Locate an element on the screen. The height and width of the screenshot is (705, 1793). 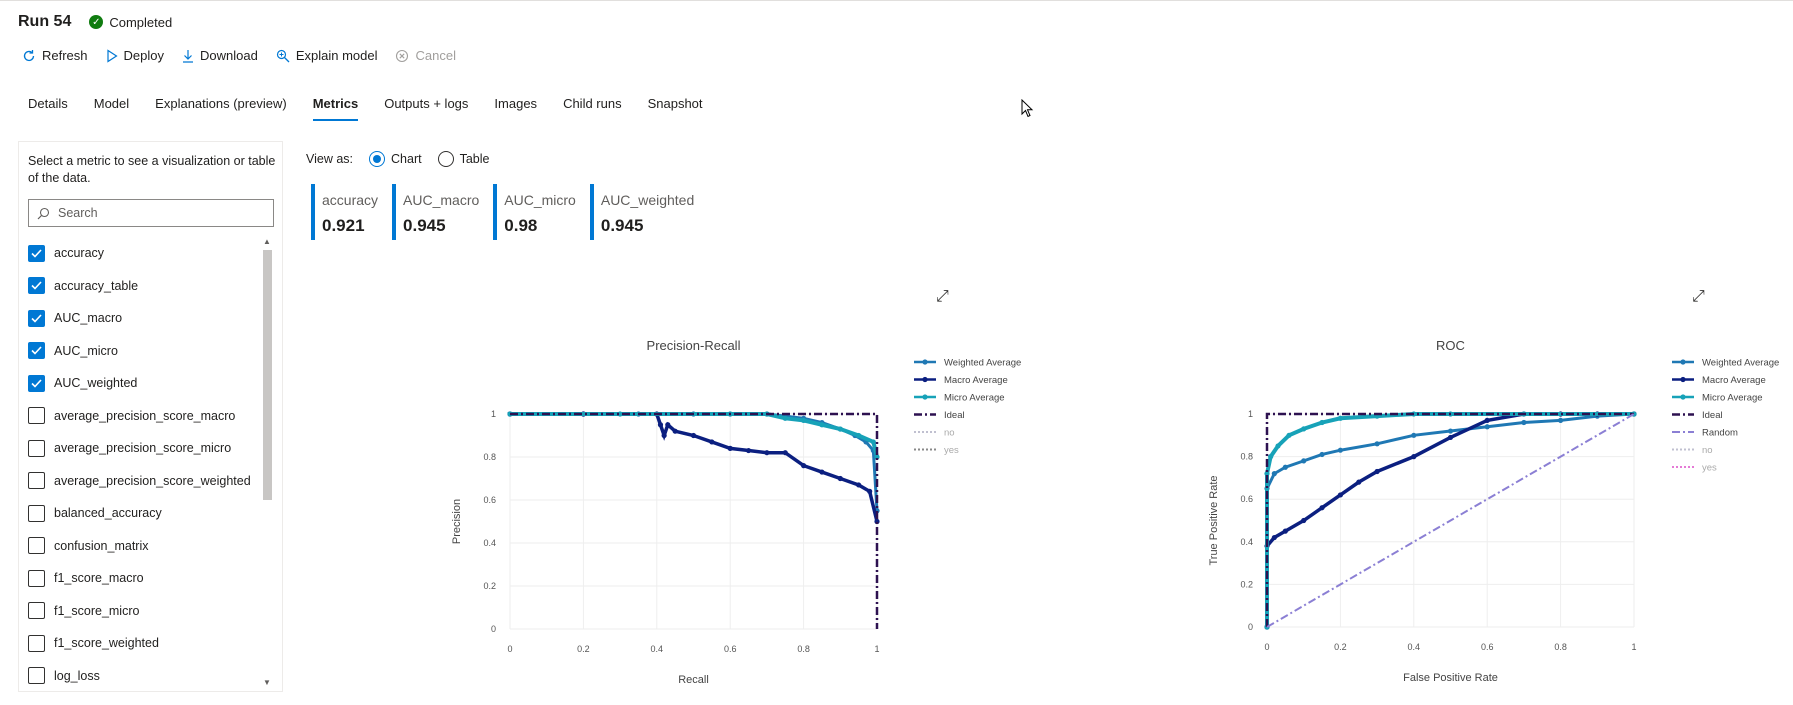
card-name: AUC_macro is located at coordinates (441, 200).